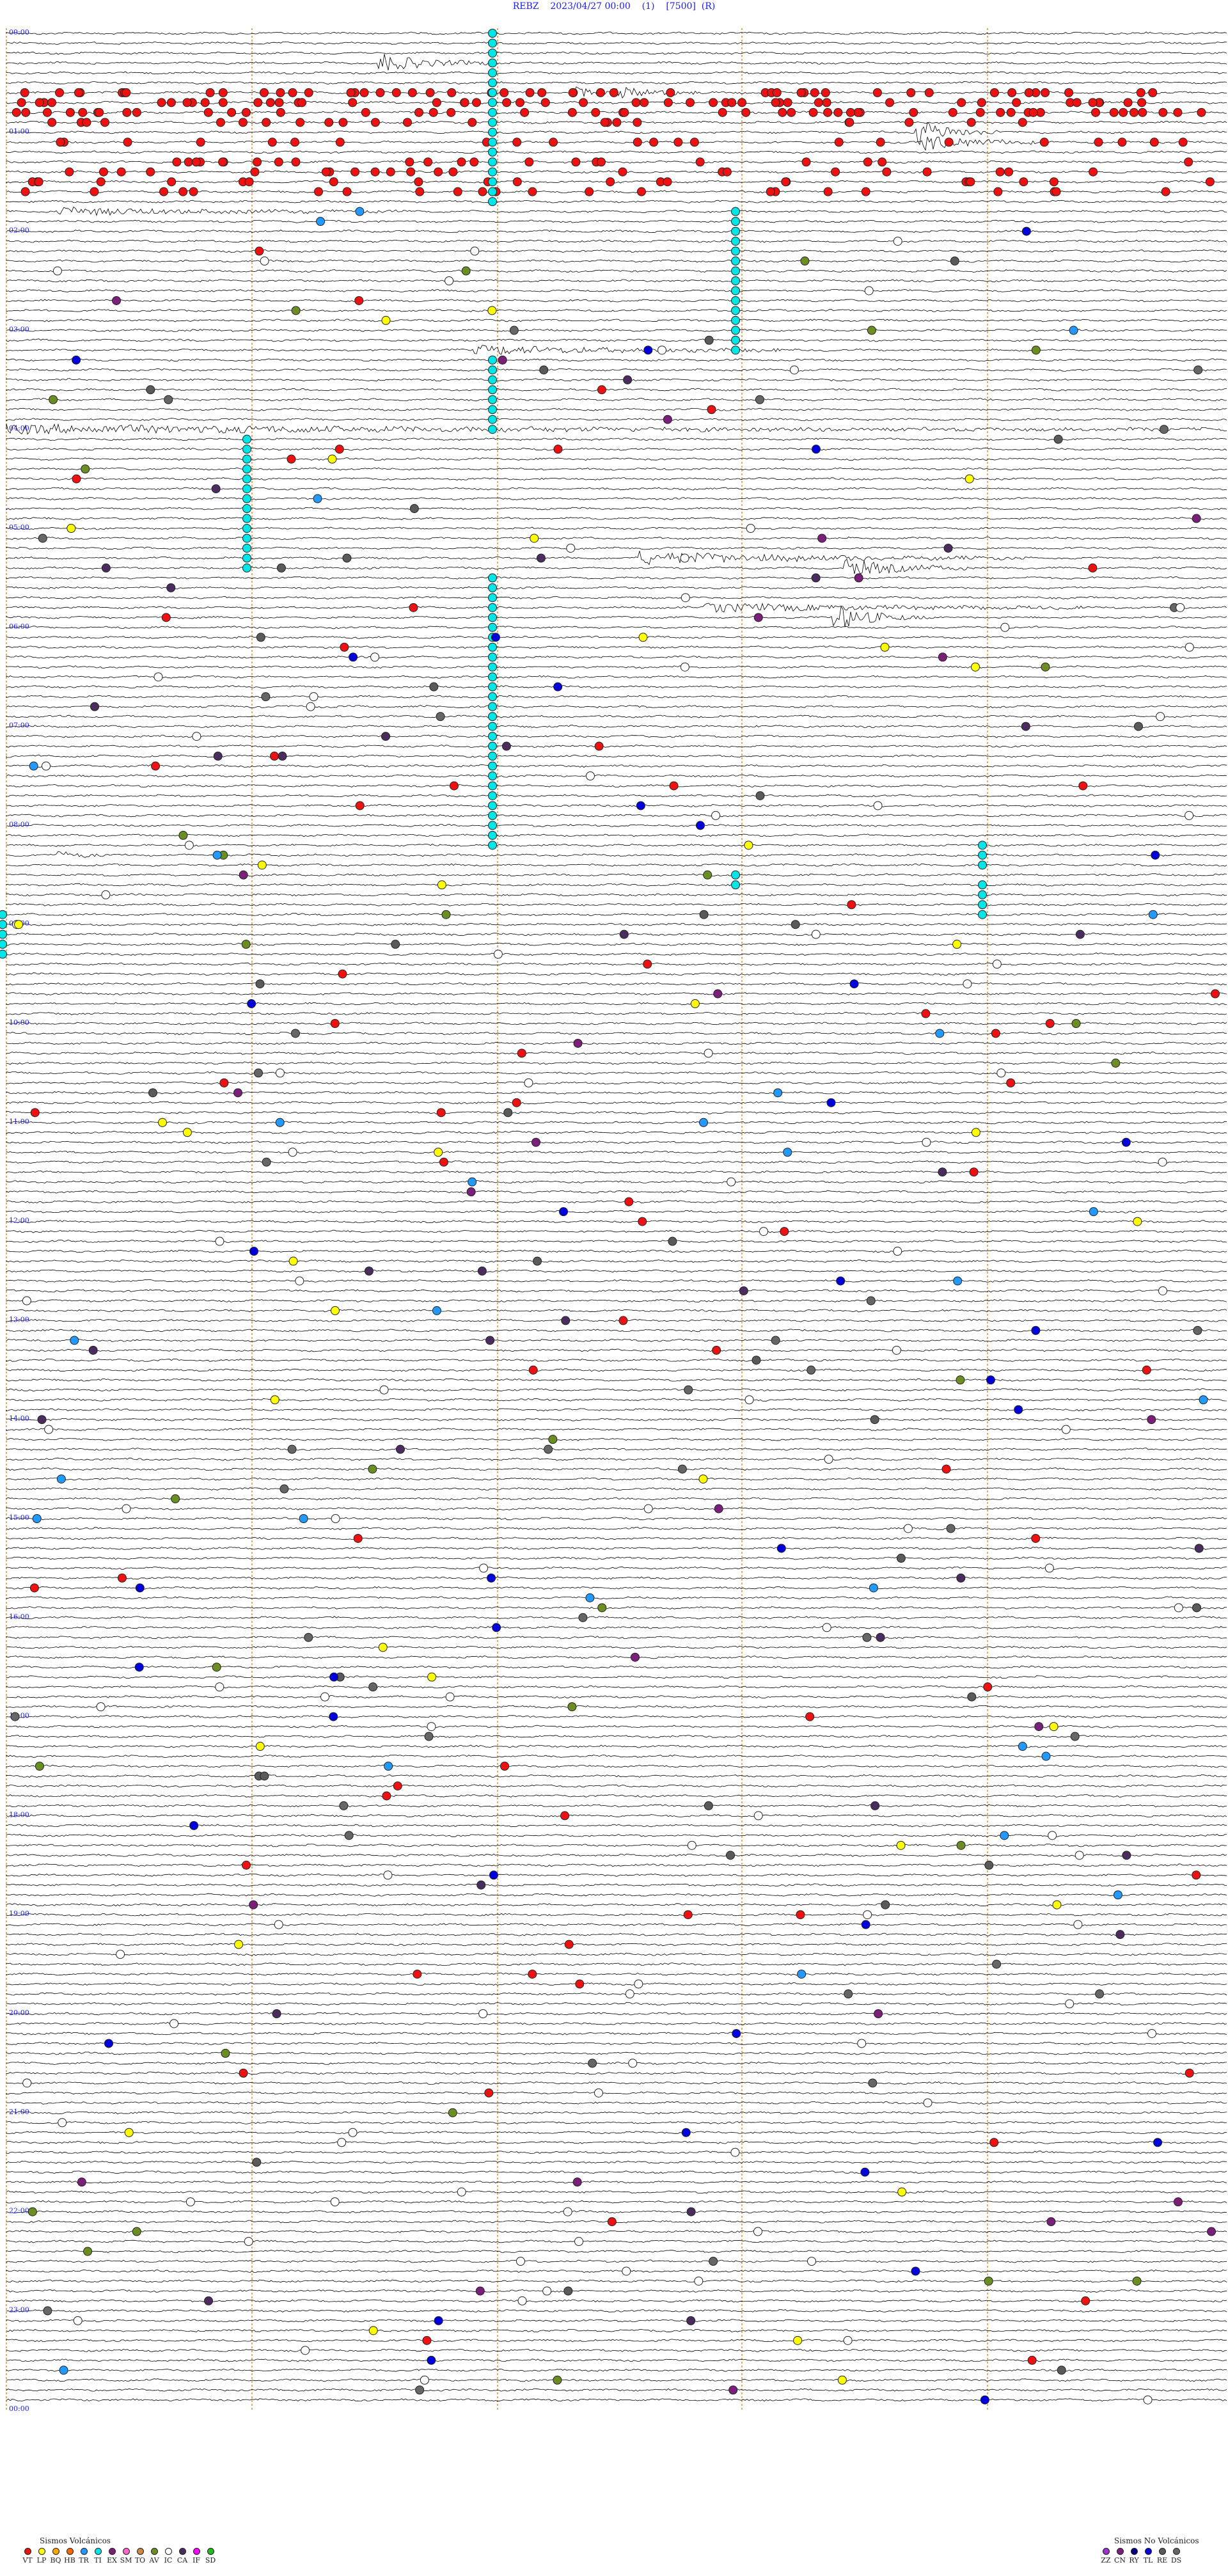  What do you see at coordinates (210, 2560) in the screenshot?
I see `legend-code: SD` at bounding box center [210, 2560].